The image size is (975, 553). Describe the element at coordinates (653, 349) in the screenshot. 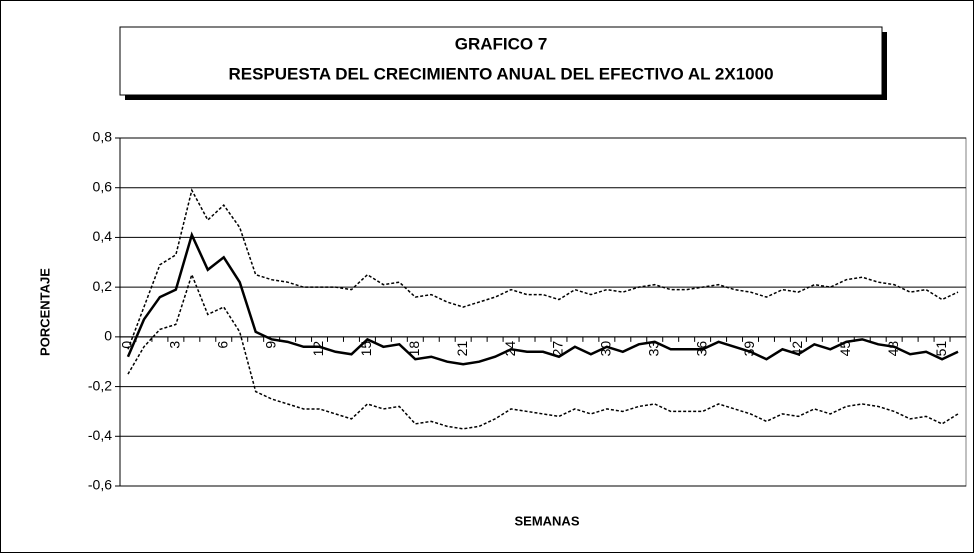

I see `x-tick-label: 33` at that location.